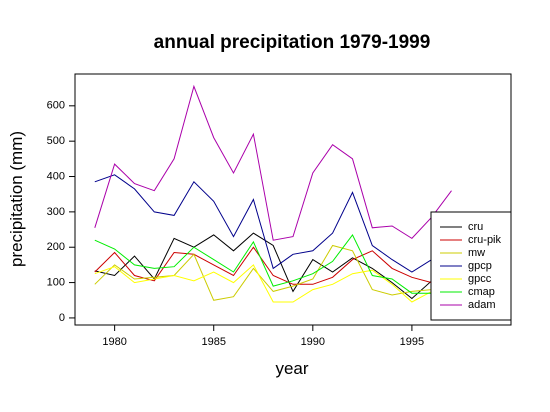 The image size is (550, 412). What do you see at coordinates (56, 176) in the screenshot?
I see `y-tick-label: 400` at bounding box center [56, 176].